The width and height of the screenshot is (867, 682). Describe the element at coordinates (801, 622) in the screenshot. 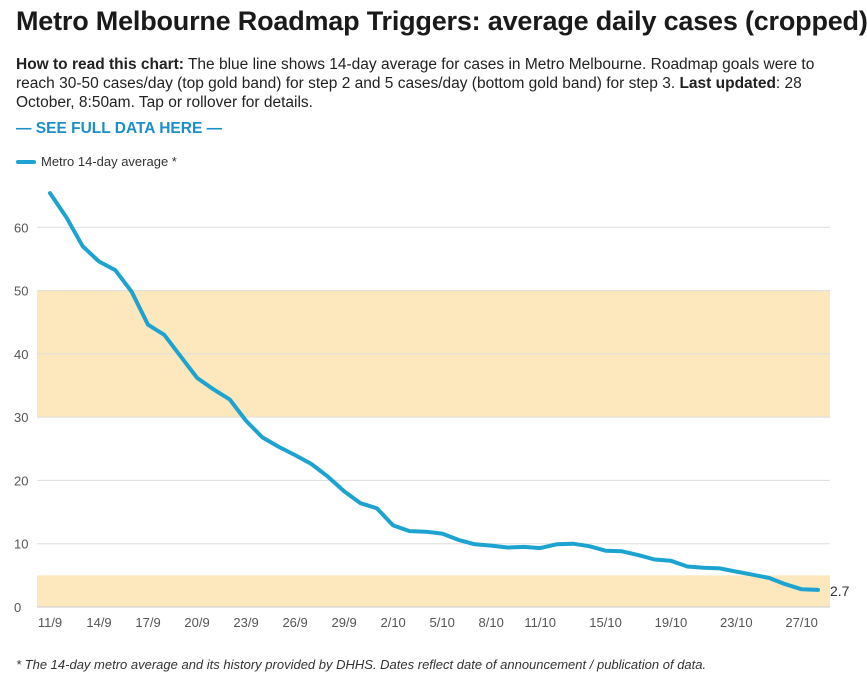

I see `x-tick-label: 27/10` at that location.